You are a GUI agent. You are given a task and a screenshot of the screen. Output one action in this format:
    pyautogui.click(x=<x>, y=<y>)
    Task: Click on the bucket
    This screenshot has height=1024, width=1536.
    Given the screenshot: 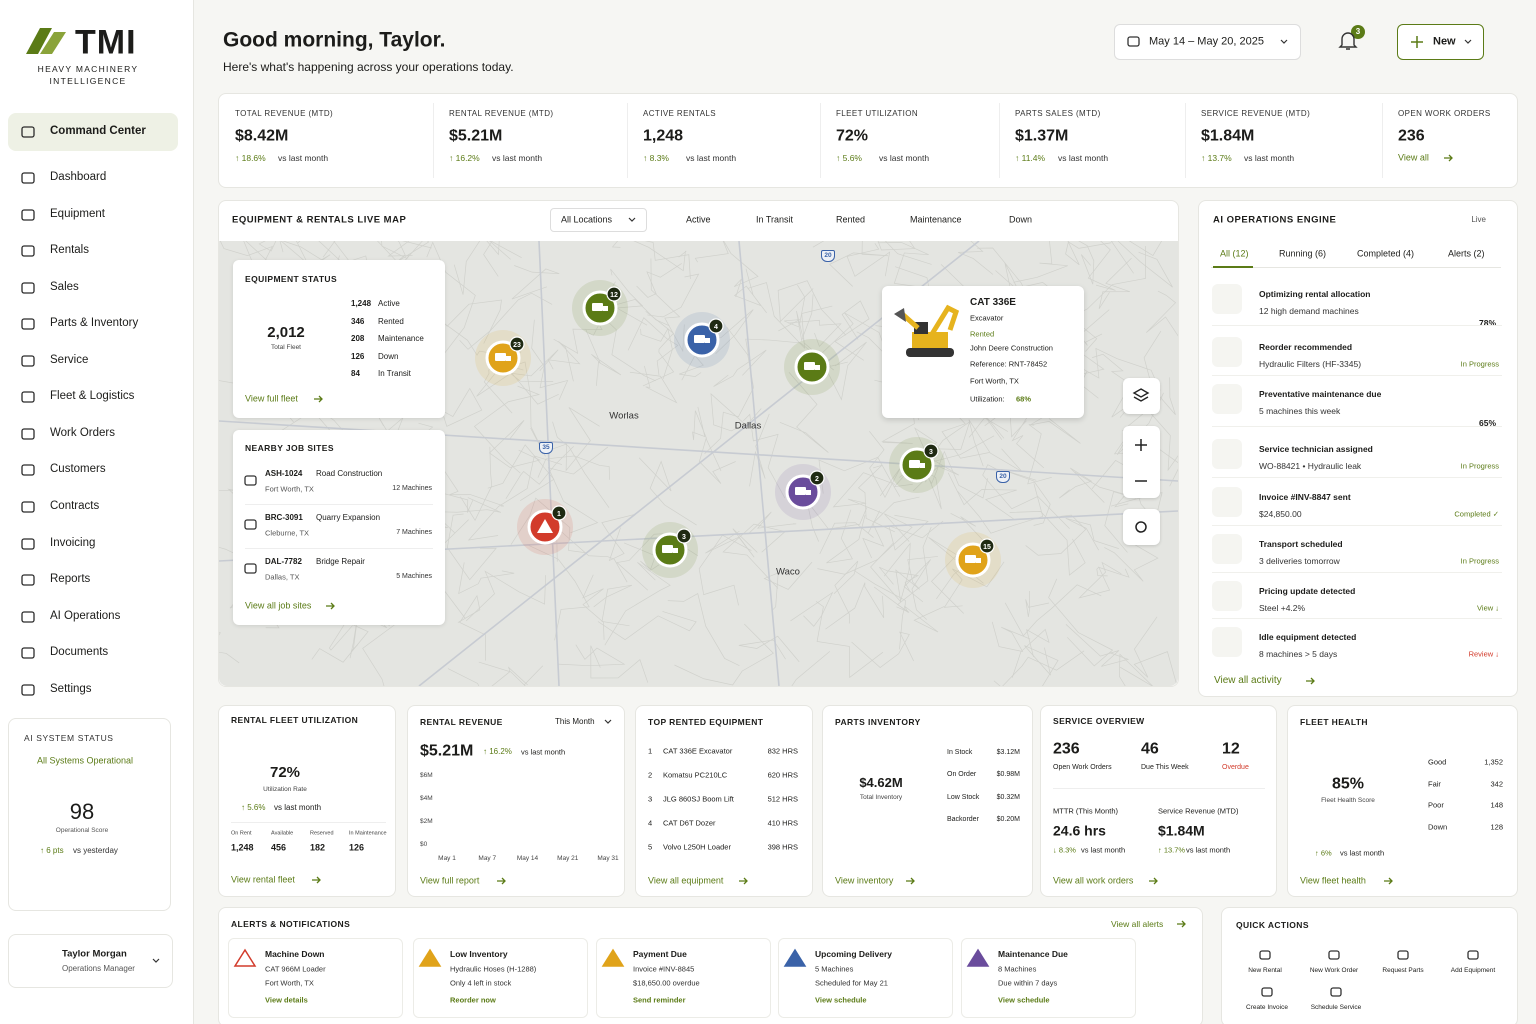 What is the action you would take?
    pyautogui.click(x=900, y=315)
    